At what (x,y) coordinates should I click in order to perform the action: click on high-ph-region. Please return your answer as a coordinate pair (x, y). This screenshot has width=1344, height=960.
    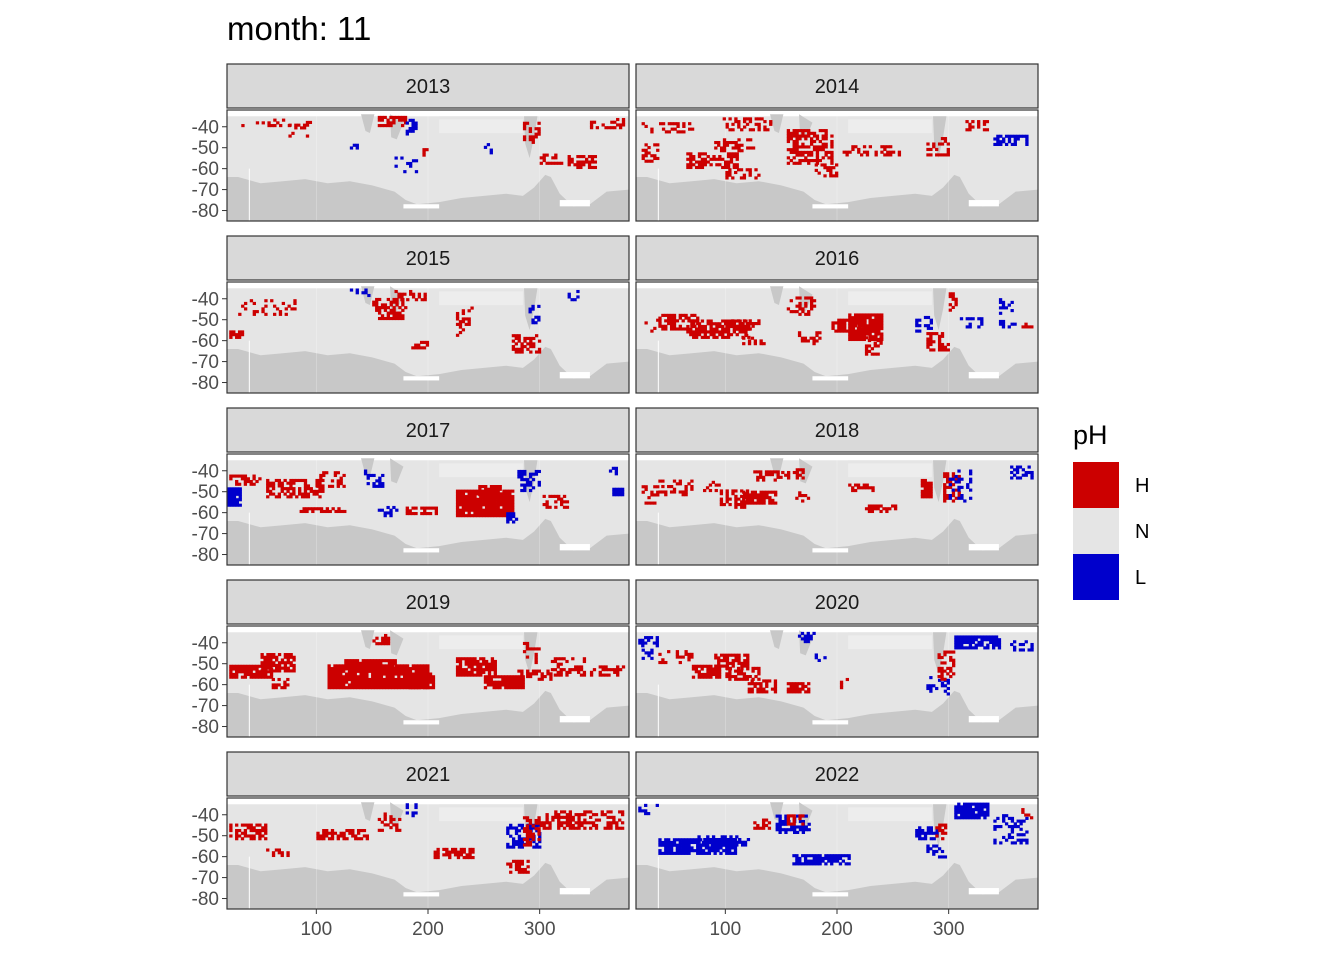
    Looking at the image, I should click on (768, 476).